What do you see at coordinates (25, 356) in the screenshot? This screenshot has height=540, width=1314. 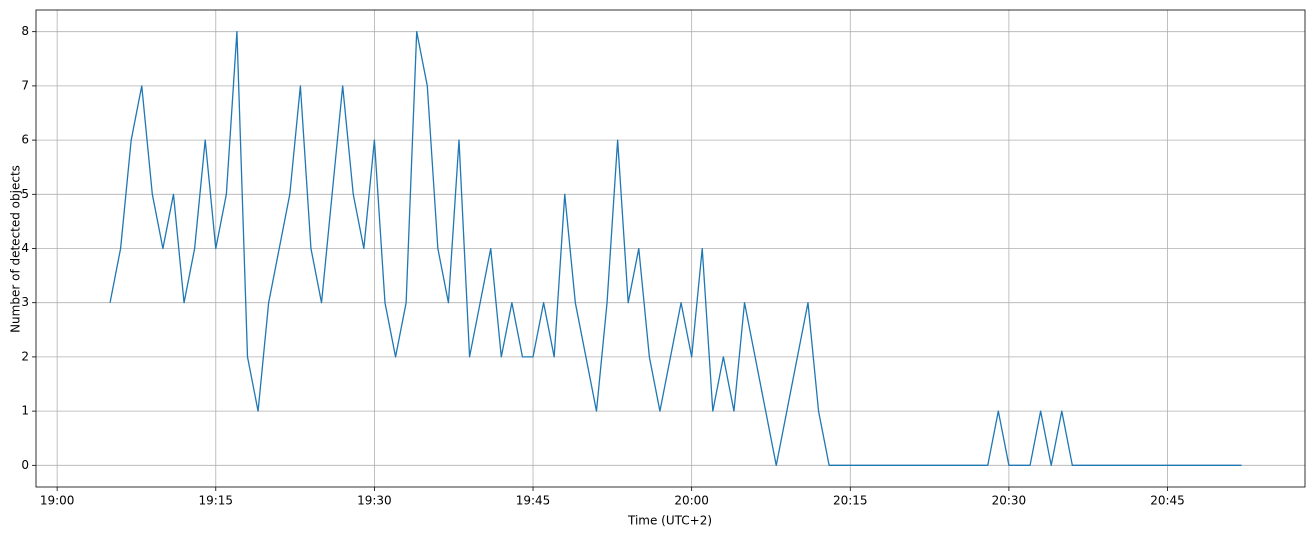 I see `y-tick-label: 2` at bounding box center [25, 356].